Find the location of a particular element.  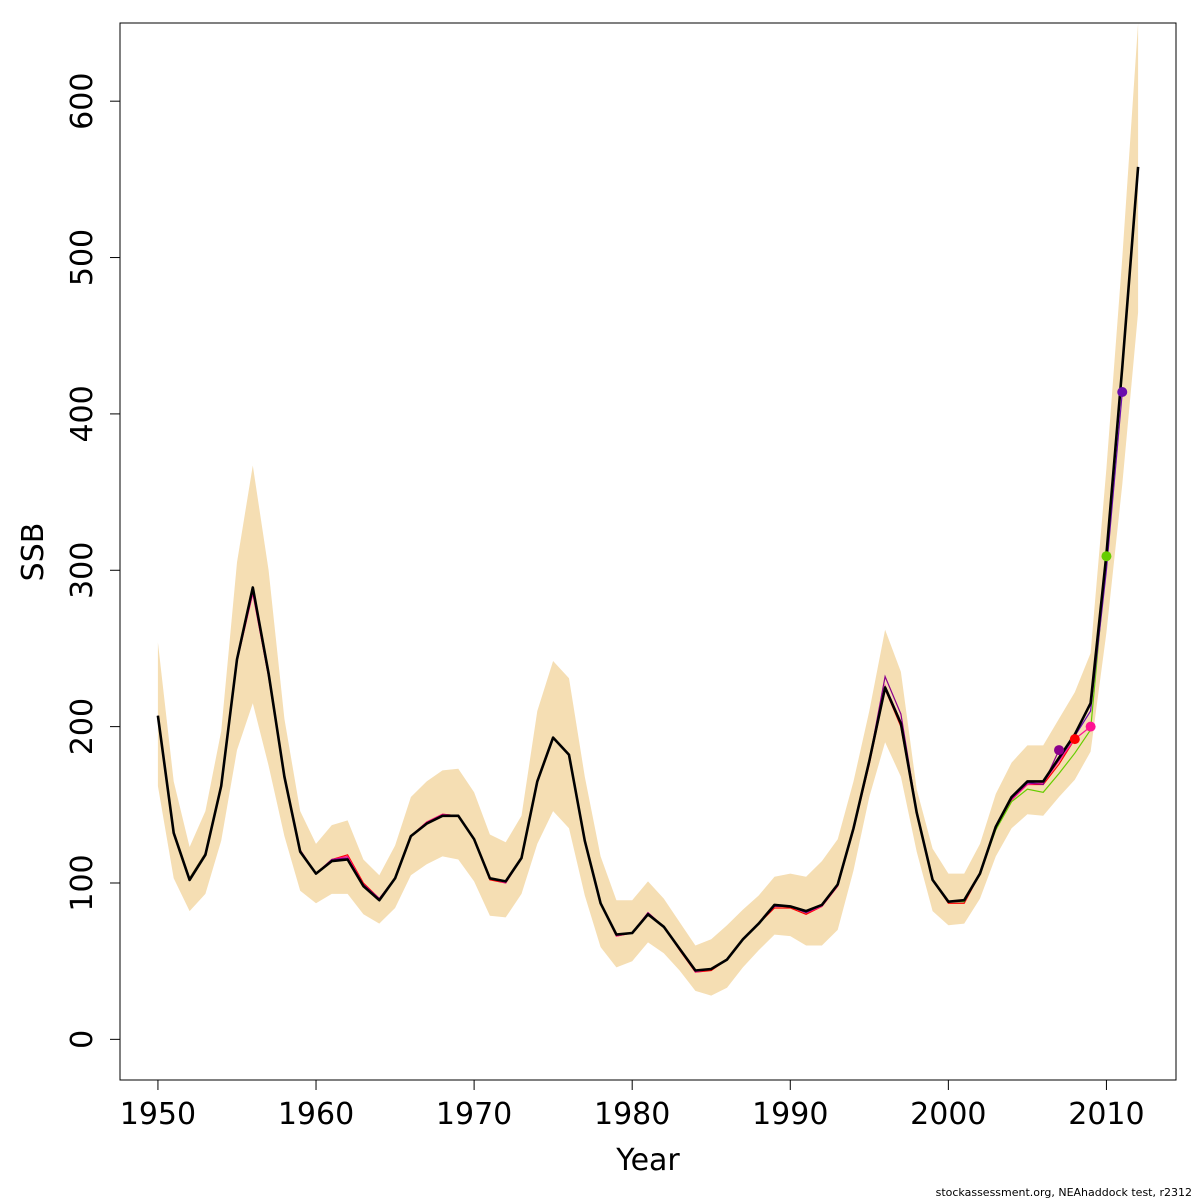

y-tick-label: 0 is located at coordinates (82, 1039).